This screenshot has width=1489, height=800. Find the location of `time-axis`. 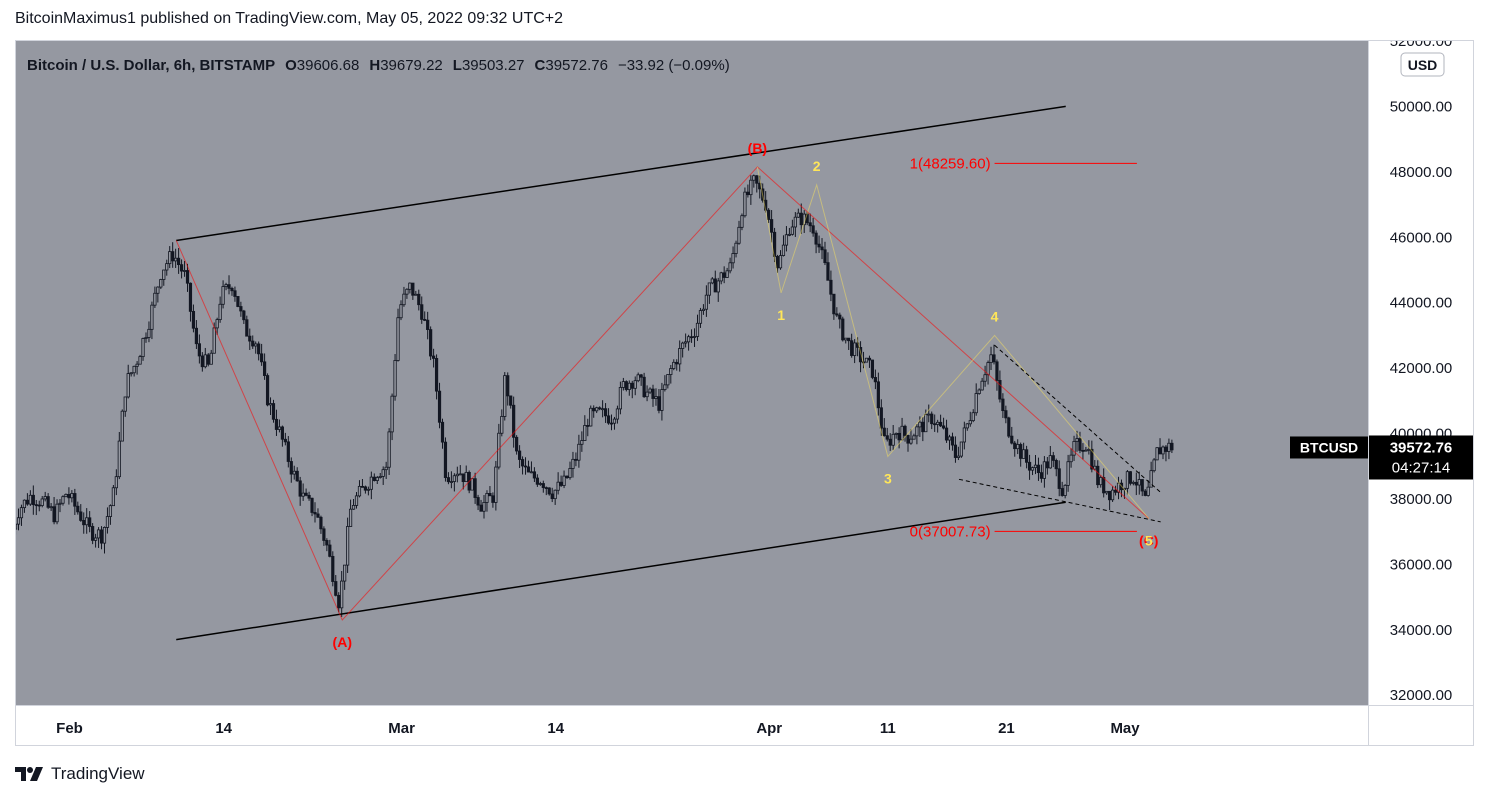

time-axis is located at coordinates (744, 725).